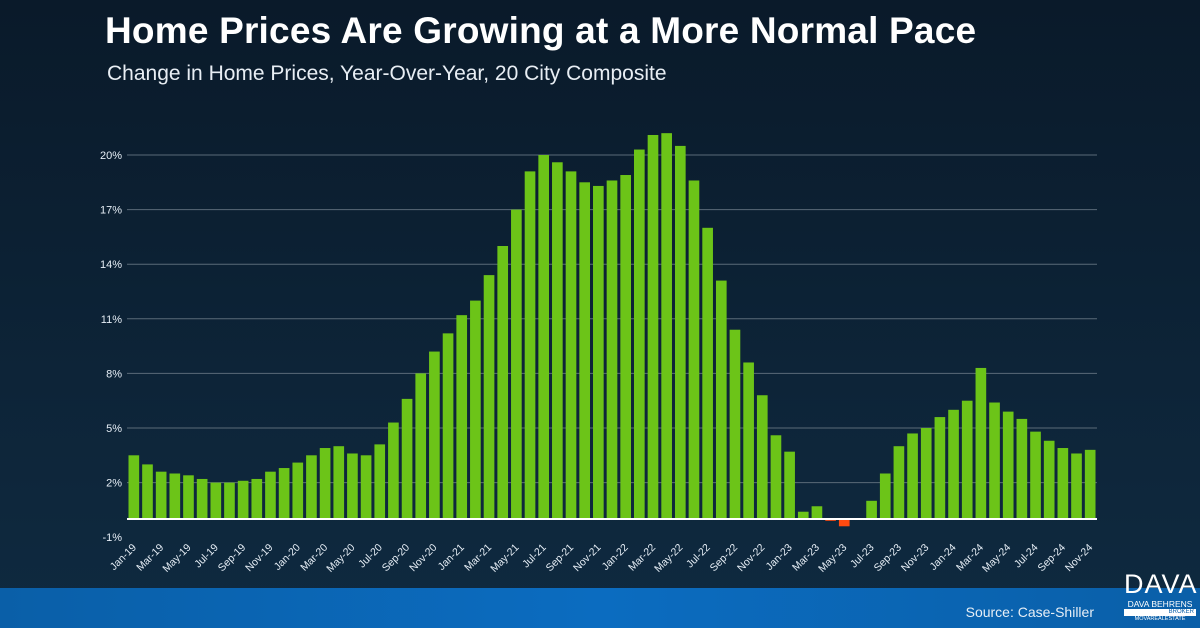 This screenshot has height=628, width=1200. What do you see at coordinates (724, 558) in the screenshot?
I see `x-tick-label: Sep-22` at bounding box center [724, 558].